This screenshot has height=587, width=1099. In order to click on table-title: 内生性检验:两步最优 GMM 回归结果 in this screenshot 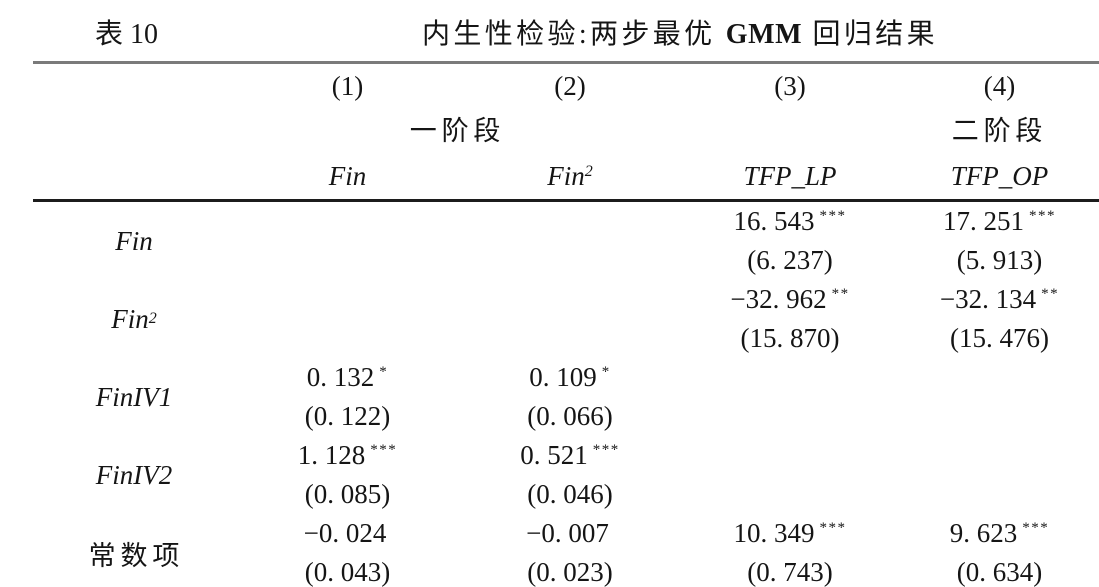, I will do `click(680, 32)`.